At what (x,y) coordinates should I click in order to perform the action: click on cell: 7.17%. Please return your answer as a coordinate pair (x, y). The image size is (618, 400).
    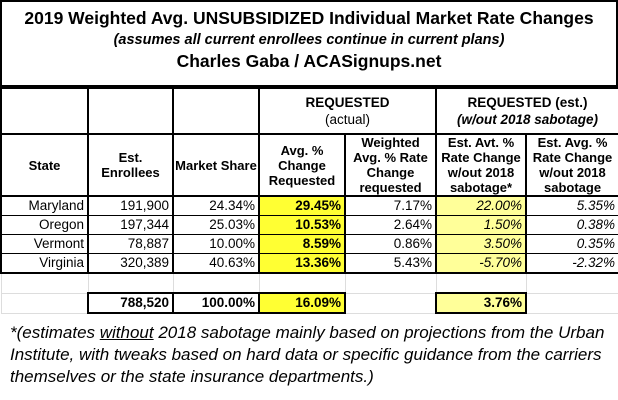
    Looking at the image, I should click on (390, 205).